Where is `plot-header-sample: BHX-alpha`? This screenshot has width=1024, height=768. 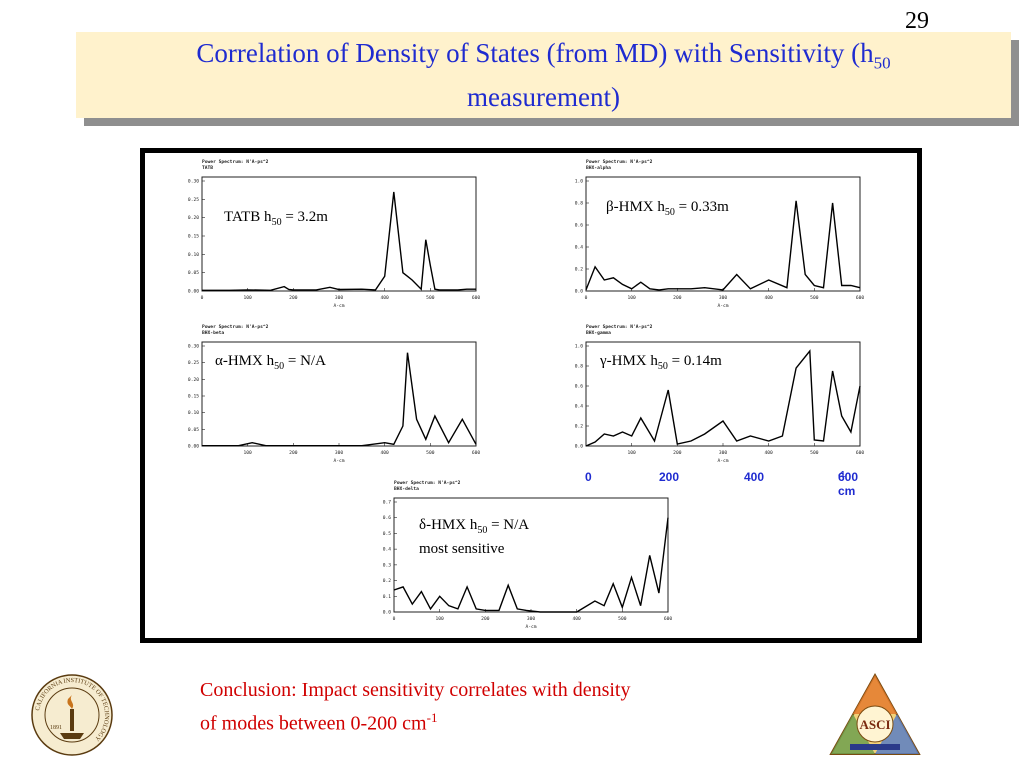
plot-header-sample: BHX-alpha is located at coordinates (598, 168).